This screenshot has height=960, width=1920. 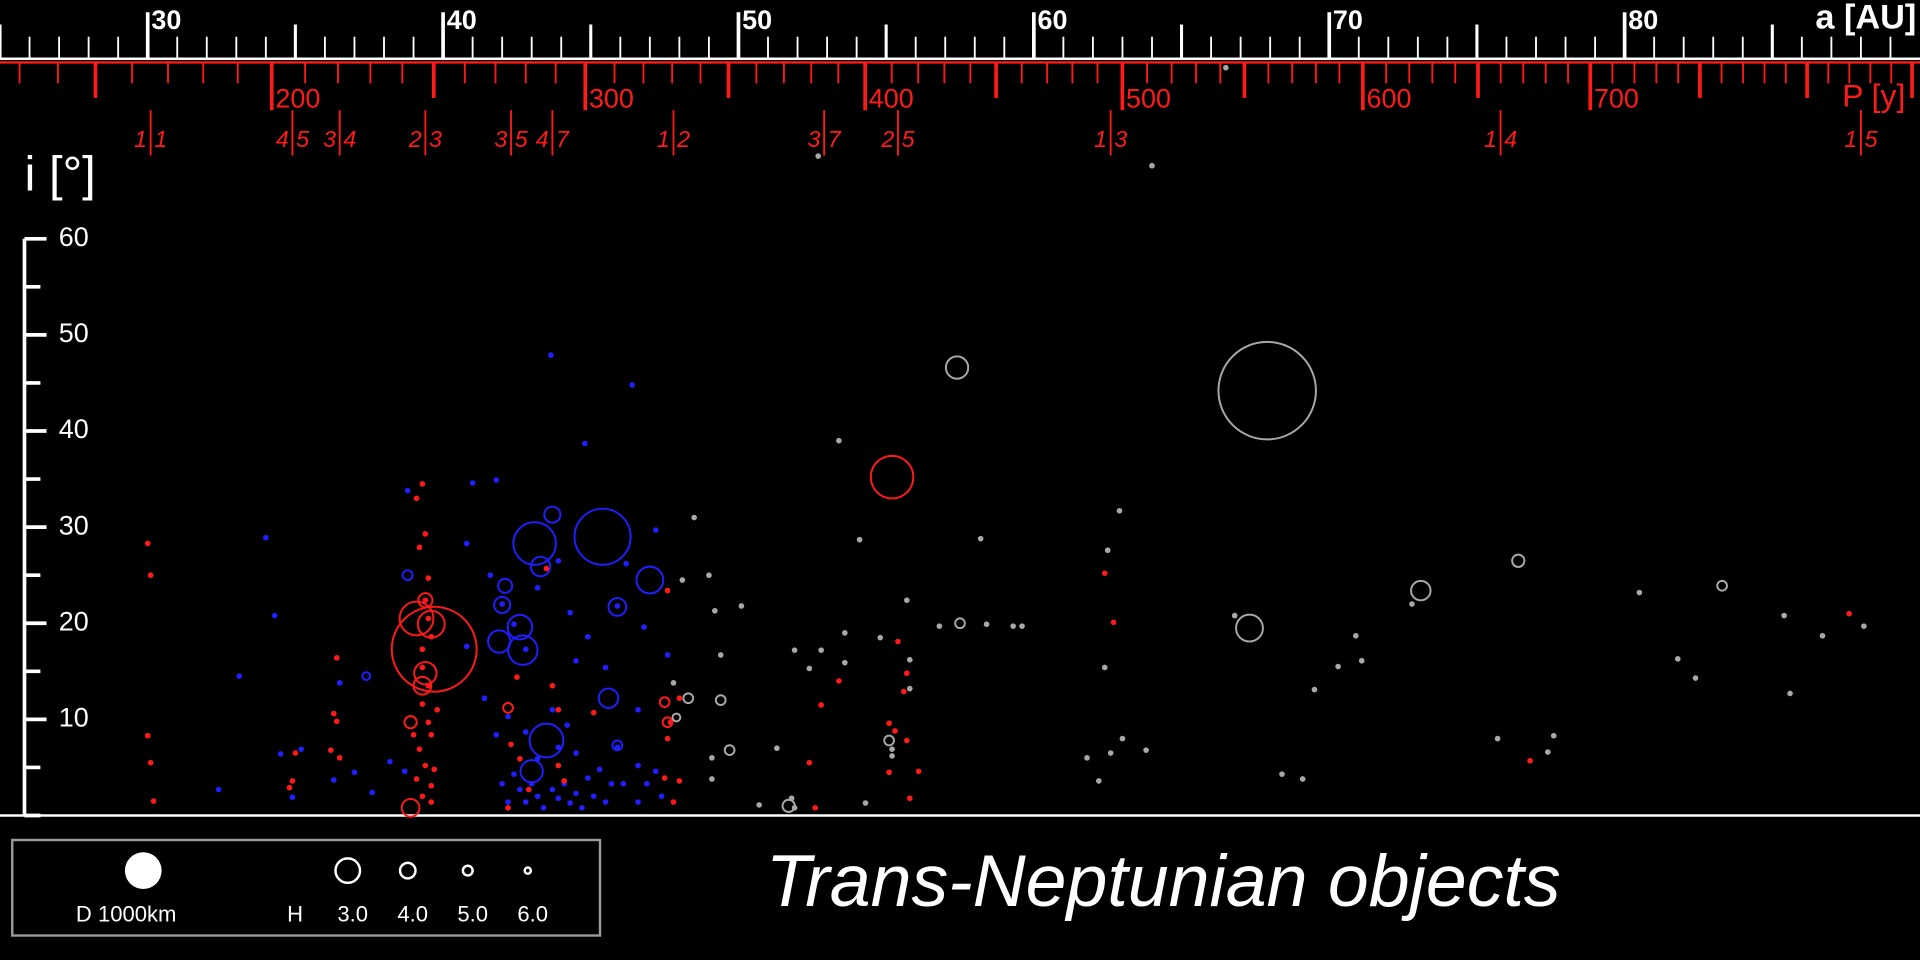 I want to click on resonance-p: 1, so click(x=140, y=139).